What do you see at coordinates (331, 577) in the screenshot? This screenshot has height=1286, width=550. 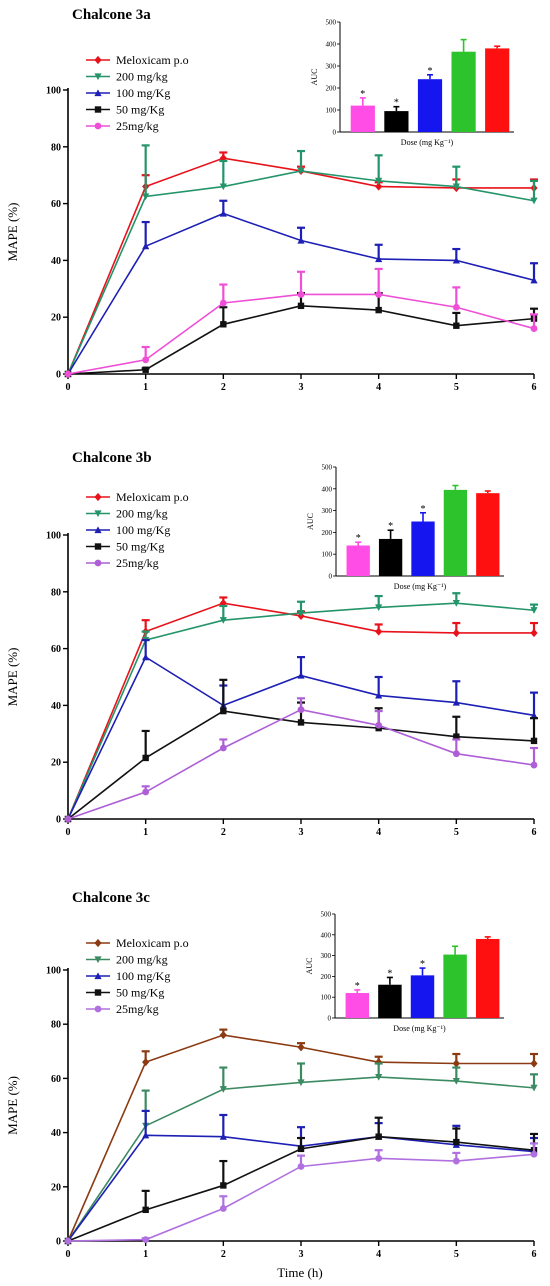 I see `inset-y-tick-label: 0` at bounding box center [331, 577].